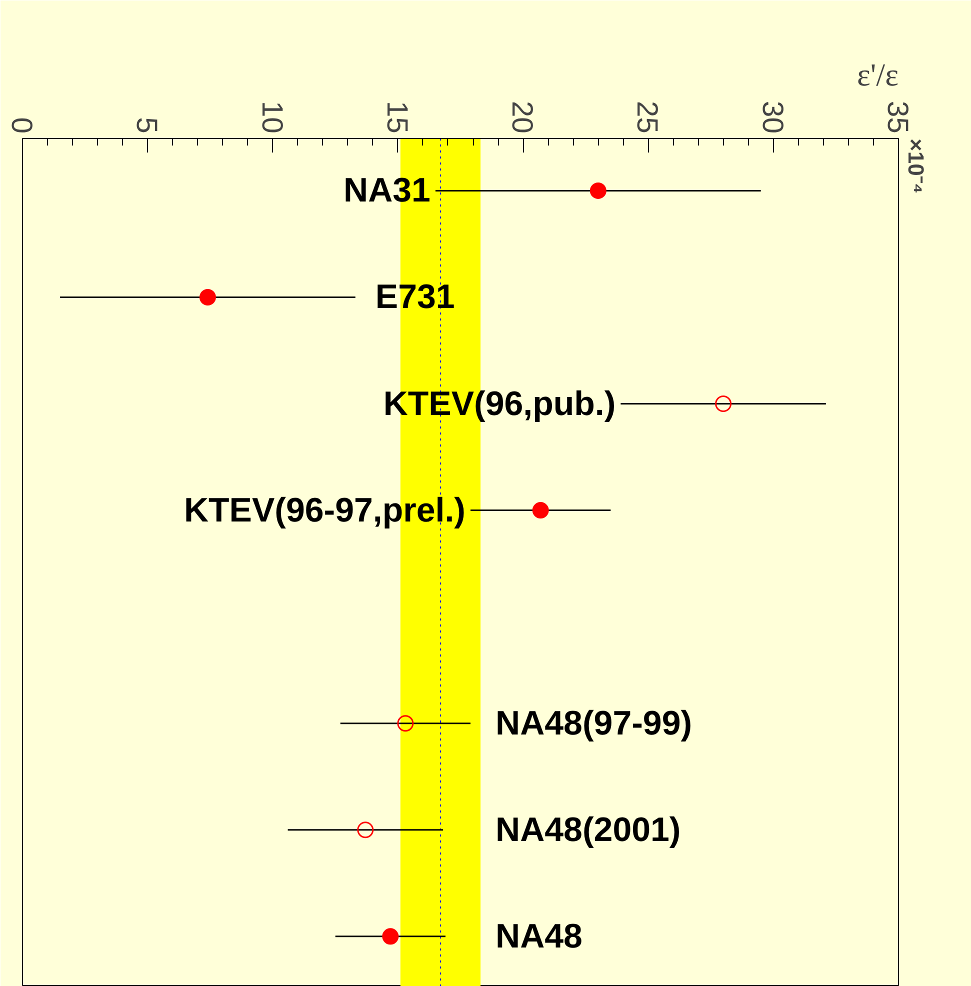 This screenshot has height=986, width=971. Describe the element at coordinates (522, 117) in the screenshot. I see `x-tick-label: 20` at that location.